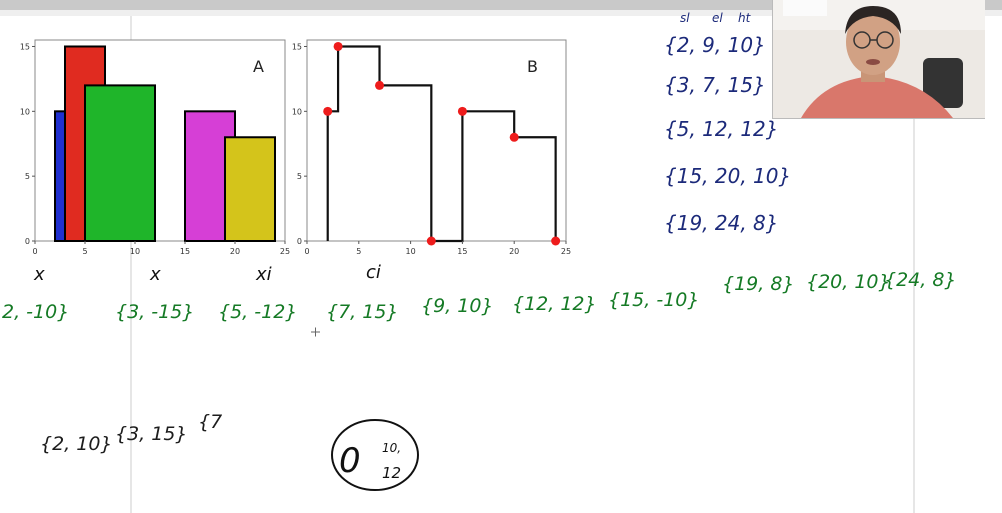  I want to click on triplet-4: {15, 20, 10}, so click(727, 176).